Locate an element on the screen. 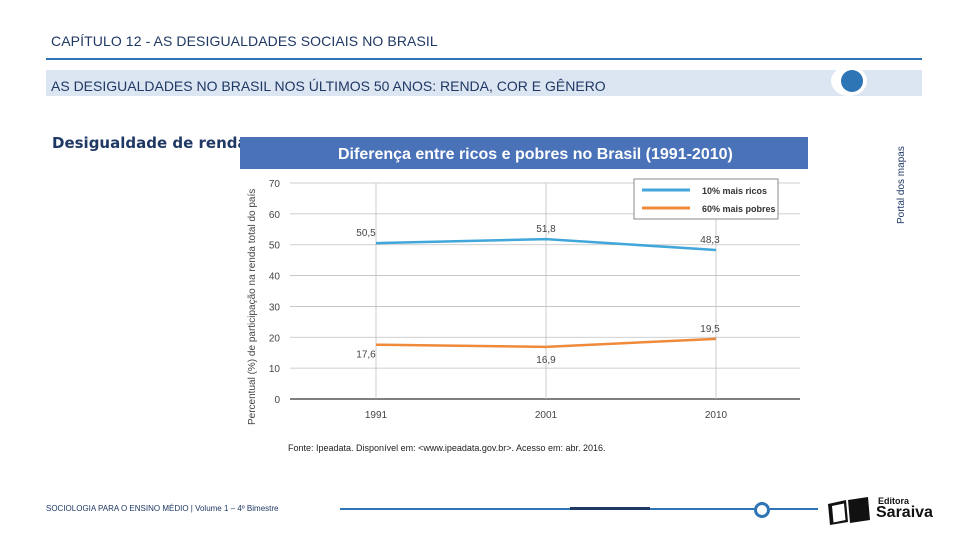 Image resolution: width=960 pixels, height=540 pixels. y-tick-label: 60 is located at coordinates (275, 215).